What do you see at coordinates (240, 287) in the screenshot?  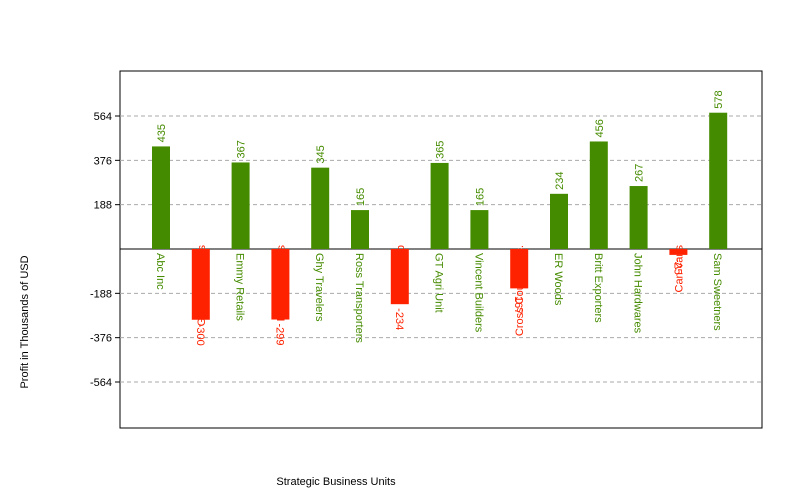 I see `category-label: Emmy Retails` at bounding box center [240, 287].